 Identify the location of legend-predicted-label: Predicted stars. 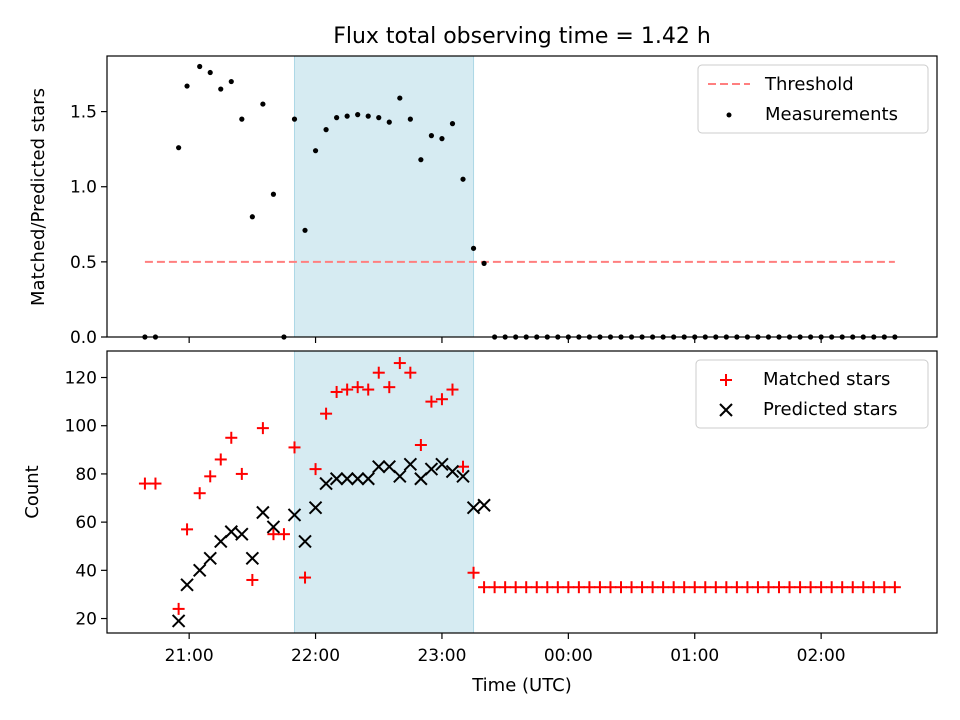
(830, 409).